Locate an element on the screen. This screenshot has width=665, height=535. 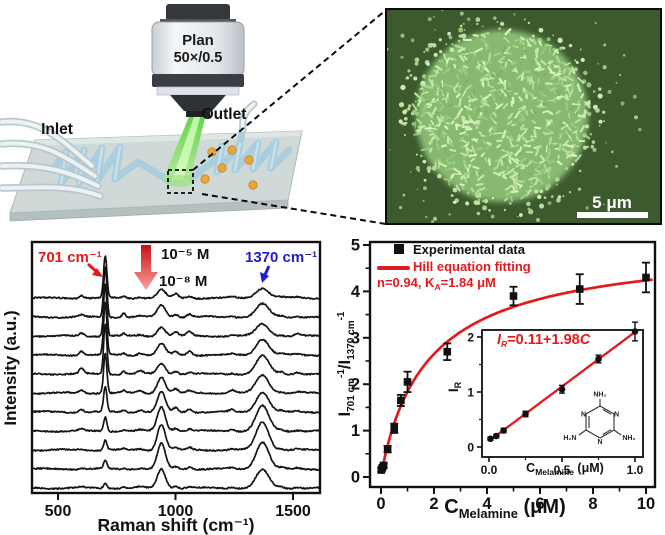
legend-fit: Hill equation fitting is located at coordinates (472, 266).